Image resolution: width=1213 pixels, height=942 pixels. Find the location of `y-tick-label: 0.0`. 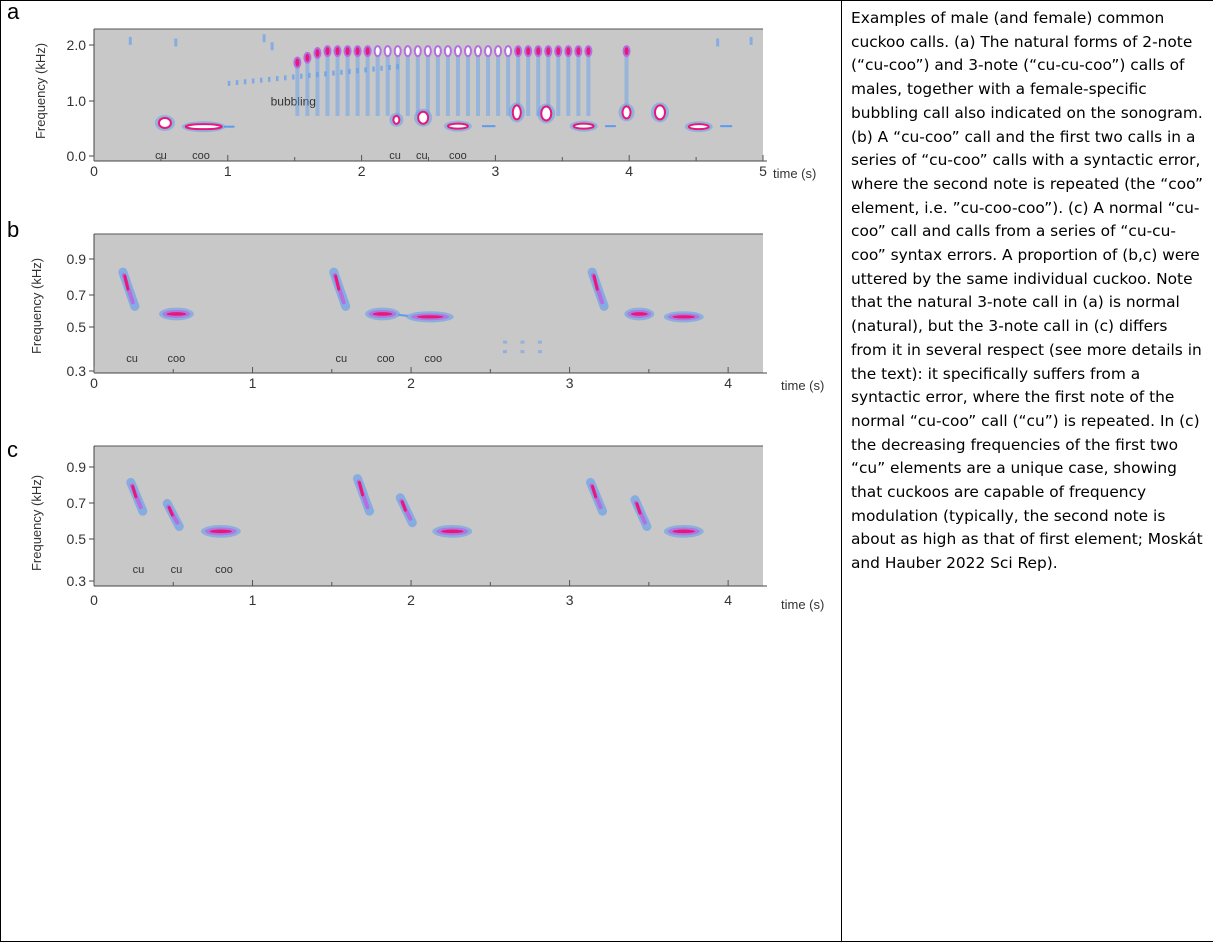

y-tick-label: 0.0 is located at coordinates (77, 156).